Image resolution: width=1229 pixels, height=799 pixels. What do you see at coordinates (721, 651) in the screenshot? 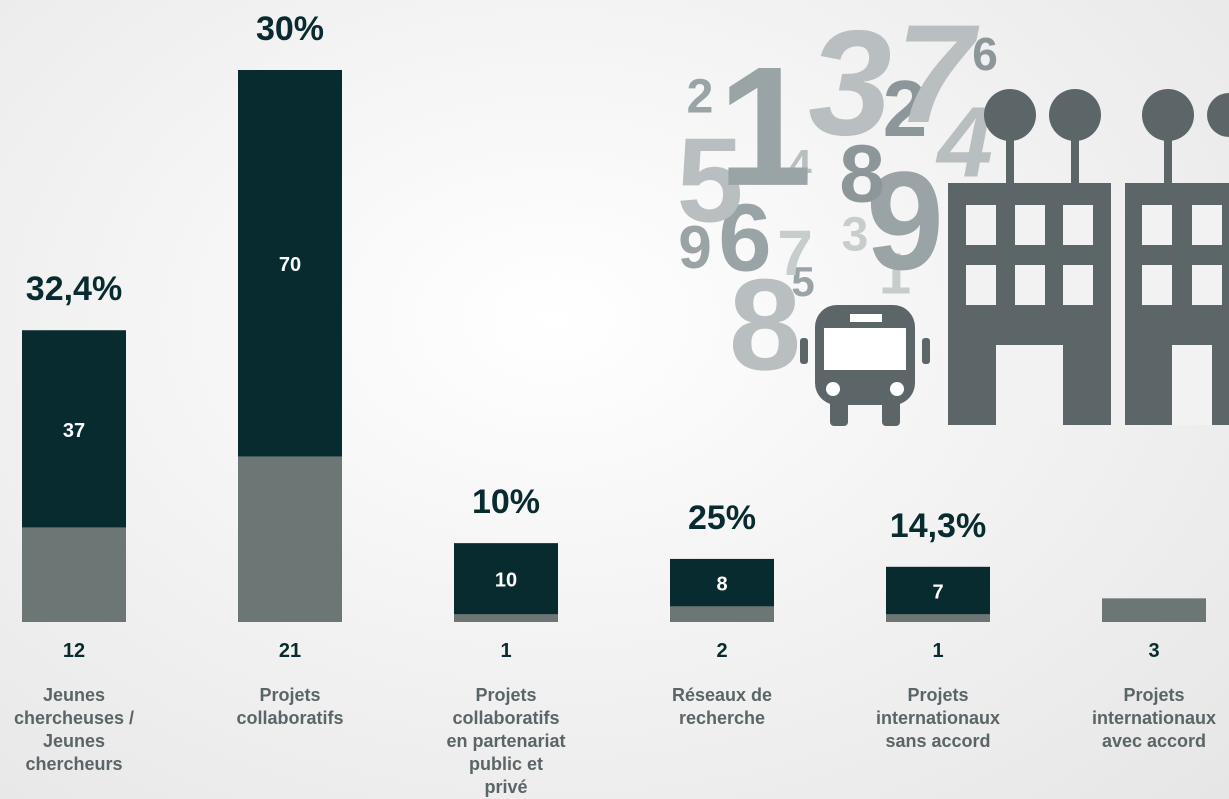
I see `funded-label: 2` at bounding box center [721, 651].